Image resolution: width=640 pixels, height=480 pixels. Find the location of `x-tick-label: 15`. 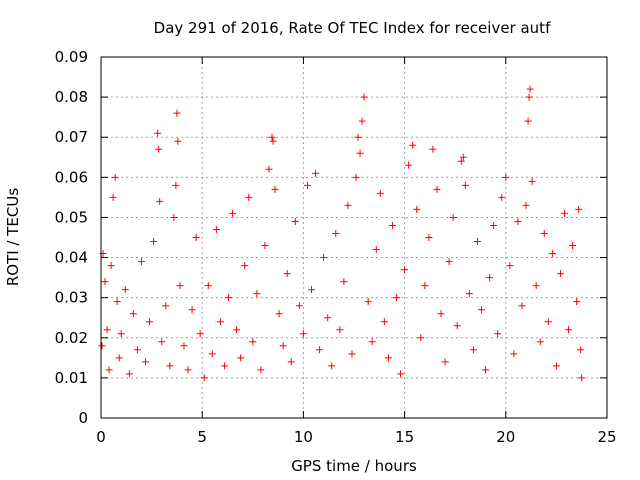

x-tick-label: 15 is located at coordinates (404, 437).